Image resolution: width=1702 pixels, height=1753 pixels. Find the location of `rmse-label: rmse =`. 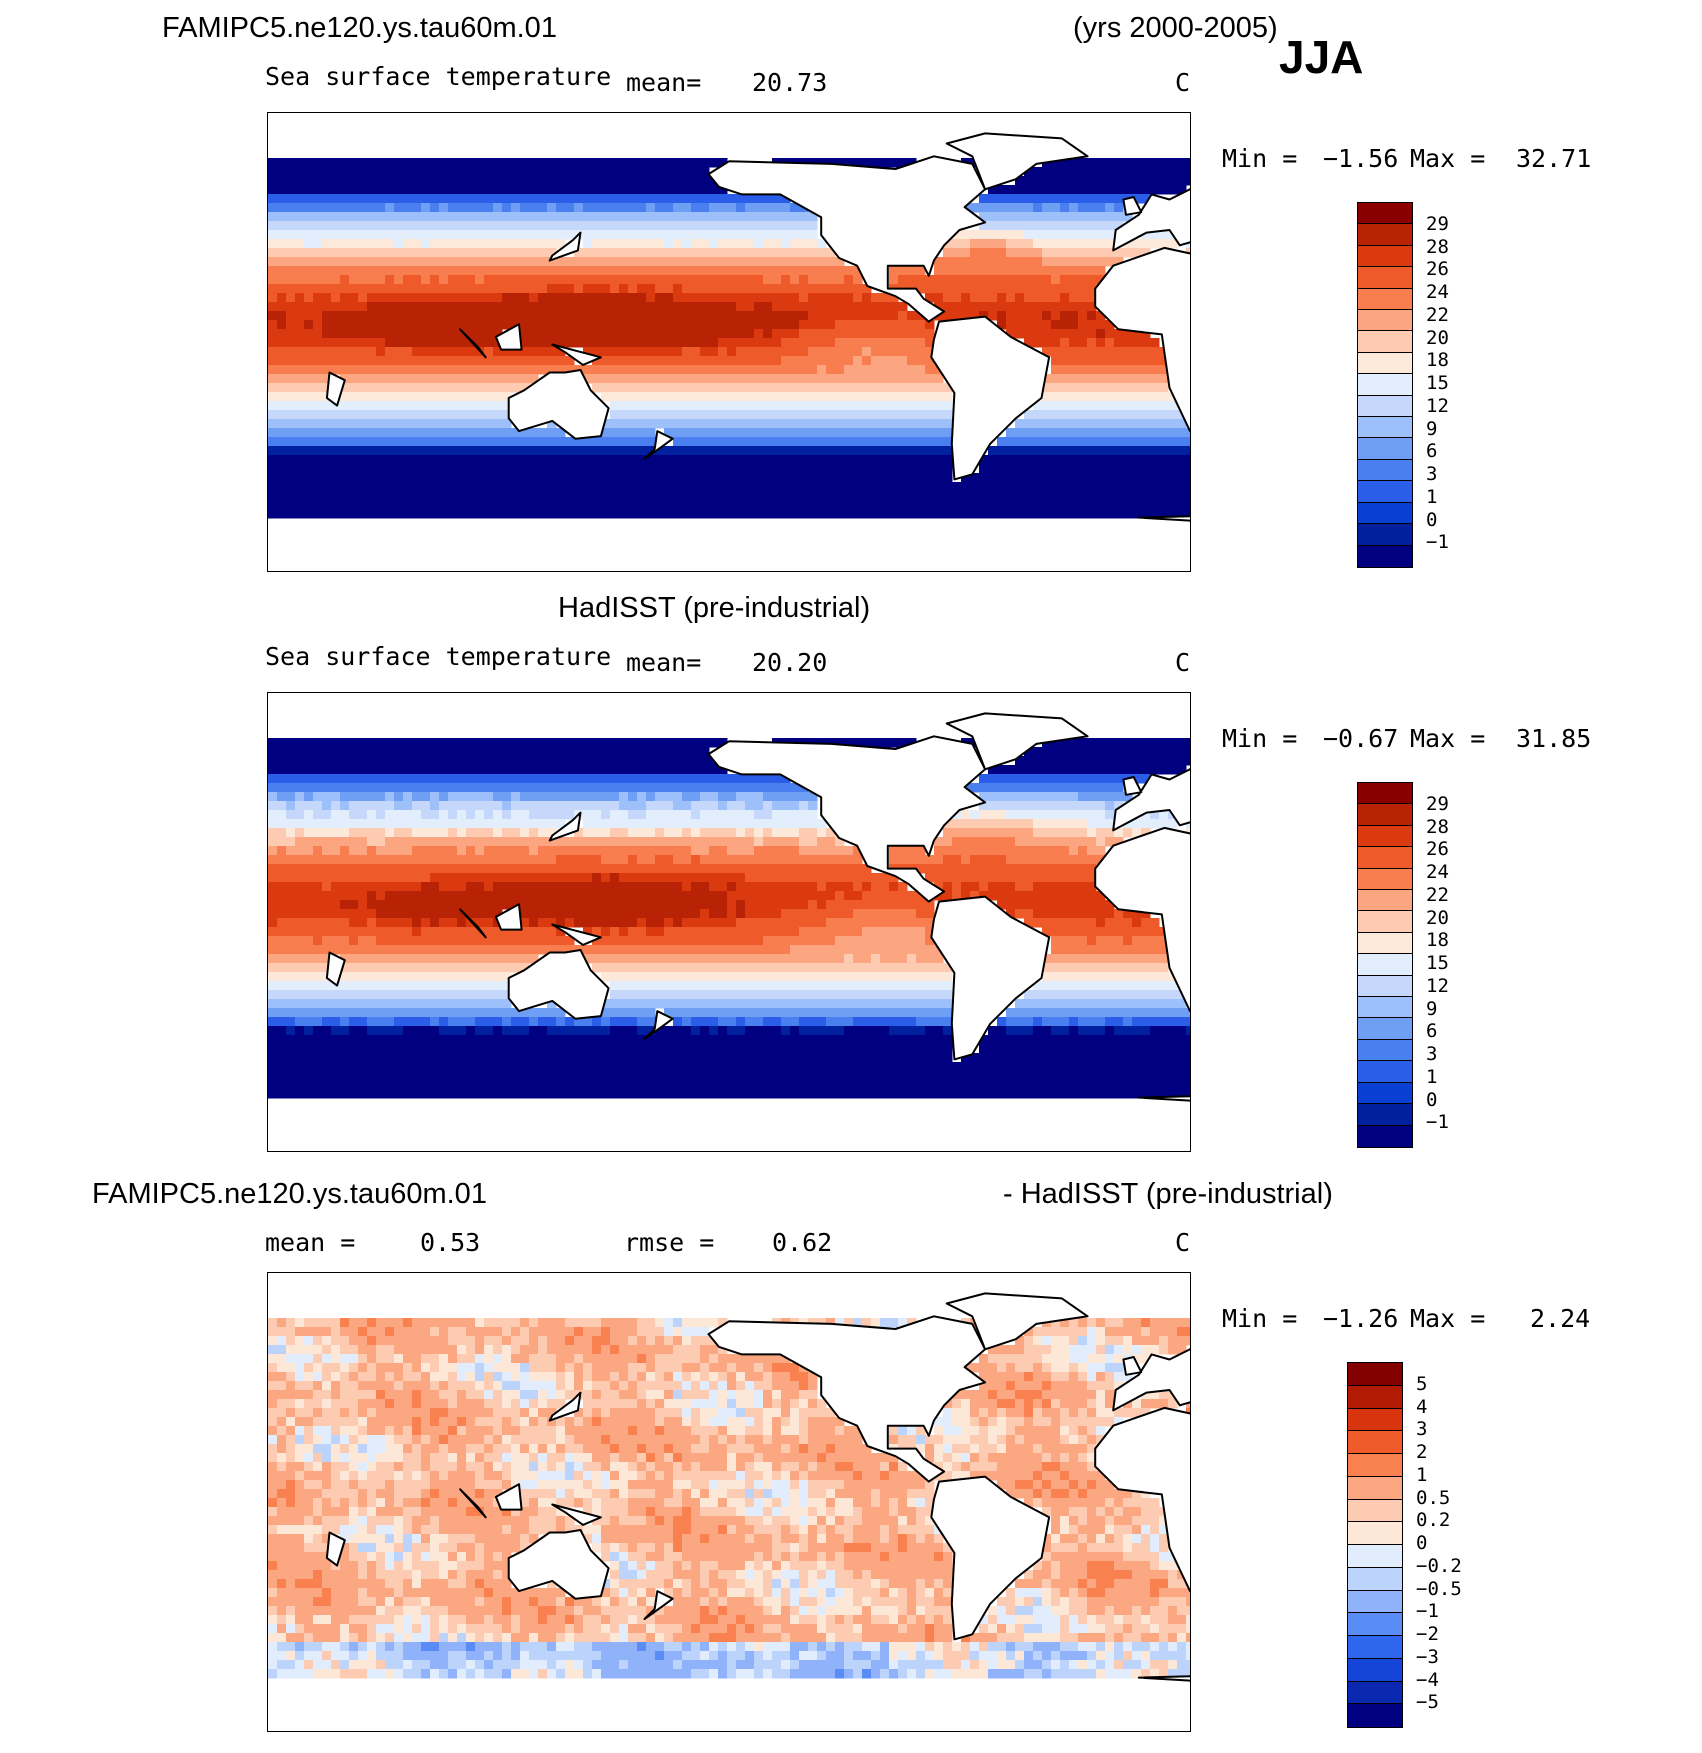

rmse-label: rmse = is located at coordinates (669, 1242).